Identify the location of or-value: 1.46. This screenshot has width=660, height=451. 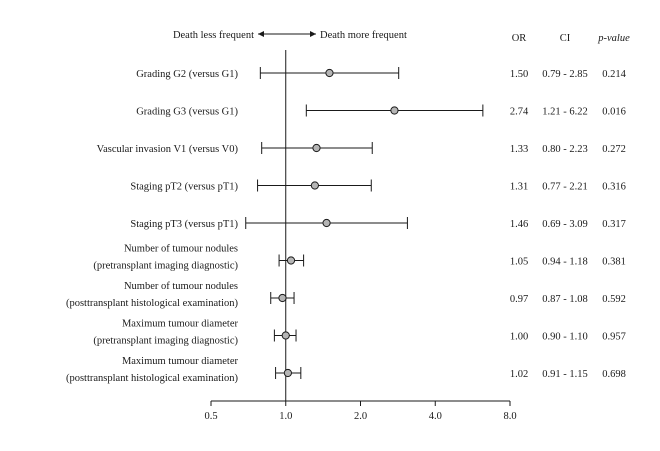
(519, 224).